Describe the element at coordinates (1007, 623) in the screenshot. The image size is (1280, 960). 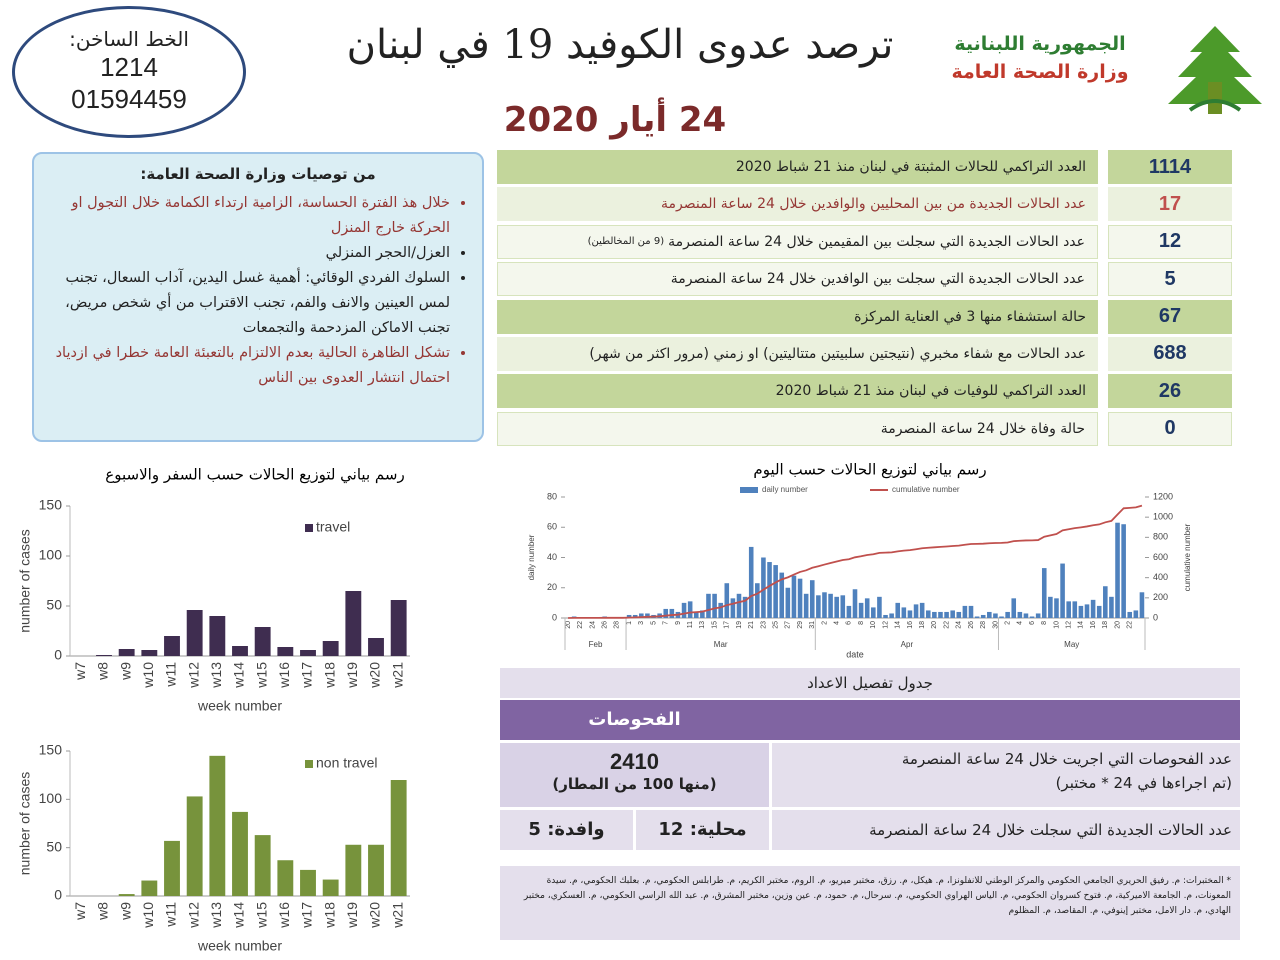
I see `x-tick-label: 2` at that location.